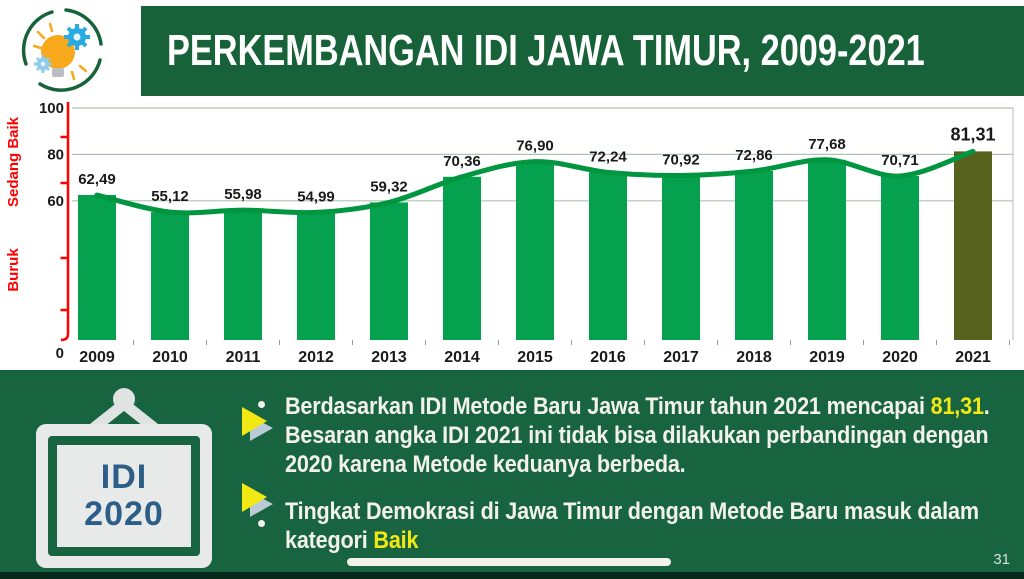 The width and height of the screenshot is (1024, 579). Describe the element at coordinates (462, 357) in the screenshot. I see `x-label-2014: 2014` at that location.